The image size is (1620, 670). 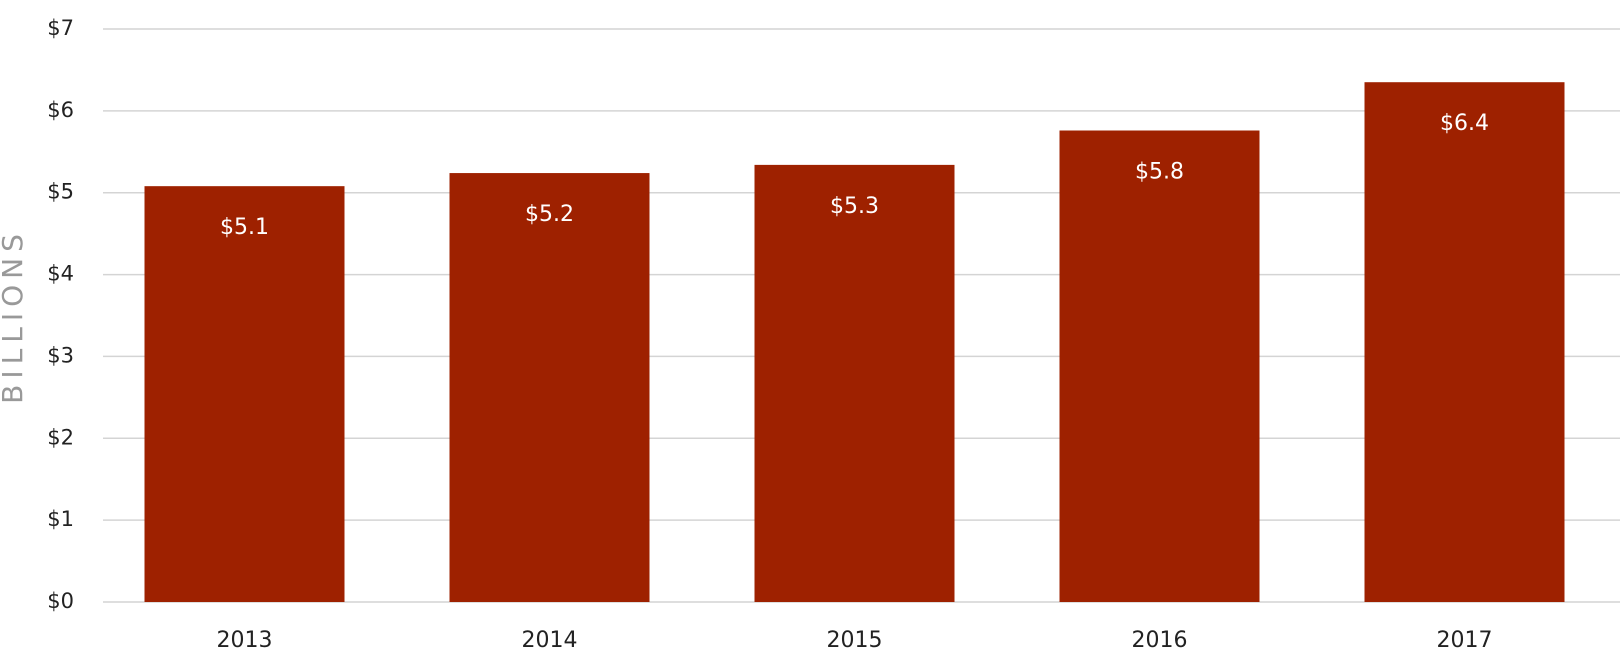 What do you see at coordinates (245, 640) in the screenshot?
I see `x-tick-label: 2013` at bounding box center [245, 640].